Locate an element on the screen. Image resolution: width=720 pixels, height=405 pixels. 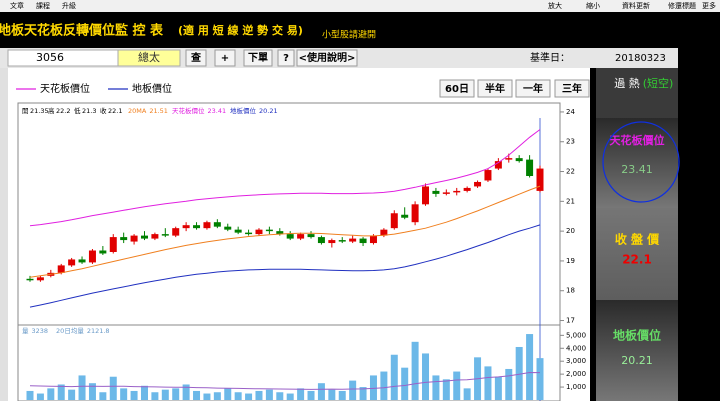
toolbar-item: 縮小 is located at coordinates (593, 5).